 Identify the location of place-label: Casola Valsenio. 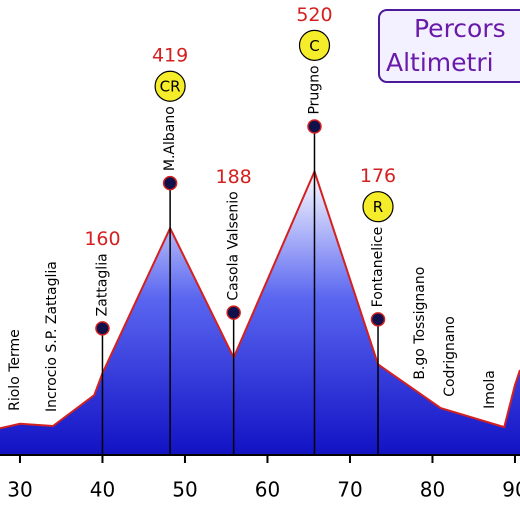
(234, 245).